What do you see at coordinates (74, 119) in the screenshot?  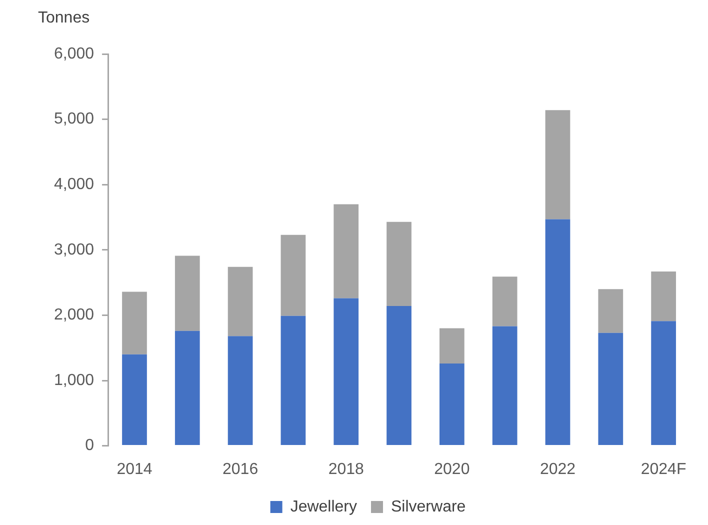 I see `y-tick-label: 5,000` at bounding box center [74, 119].